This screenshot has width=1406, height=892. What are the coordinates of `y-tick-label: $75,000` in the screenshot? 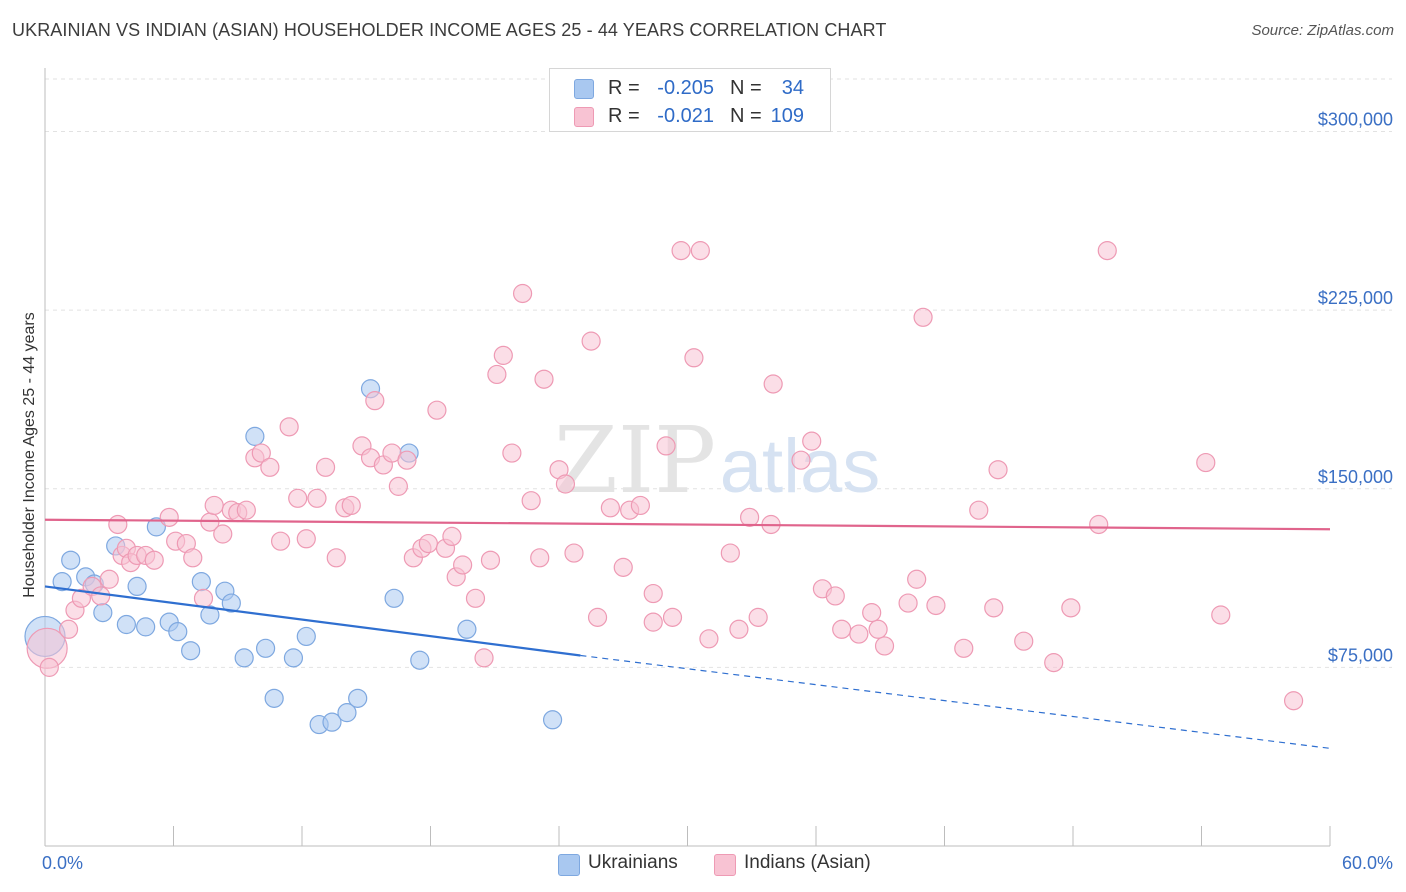 It's located at (1360, 655).